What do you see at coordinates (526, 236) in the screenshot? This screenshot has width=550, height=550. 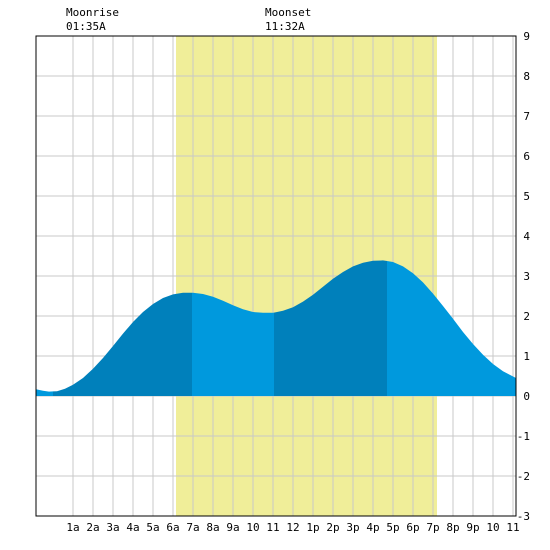 I see `y-tick-label: 4` at bounding box center [526, 236].